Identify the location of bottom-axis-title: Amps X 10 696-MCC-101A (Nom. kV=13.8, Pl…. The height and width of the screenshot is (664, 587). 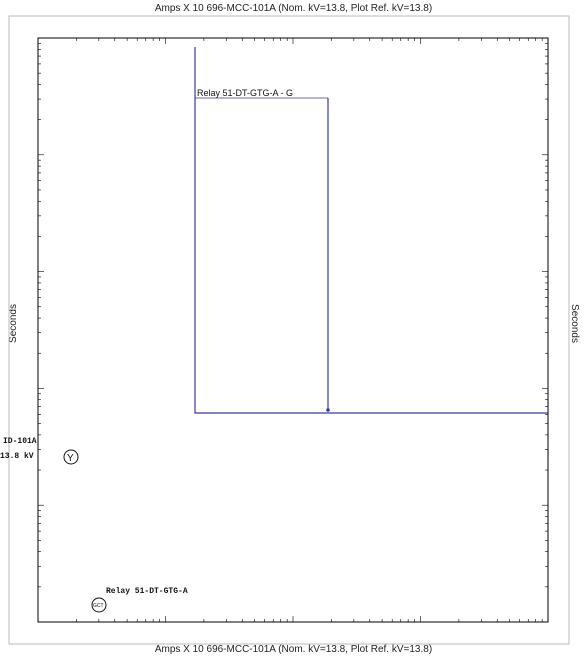
(293, 649).